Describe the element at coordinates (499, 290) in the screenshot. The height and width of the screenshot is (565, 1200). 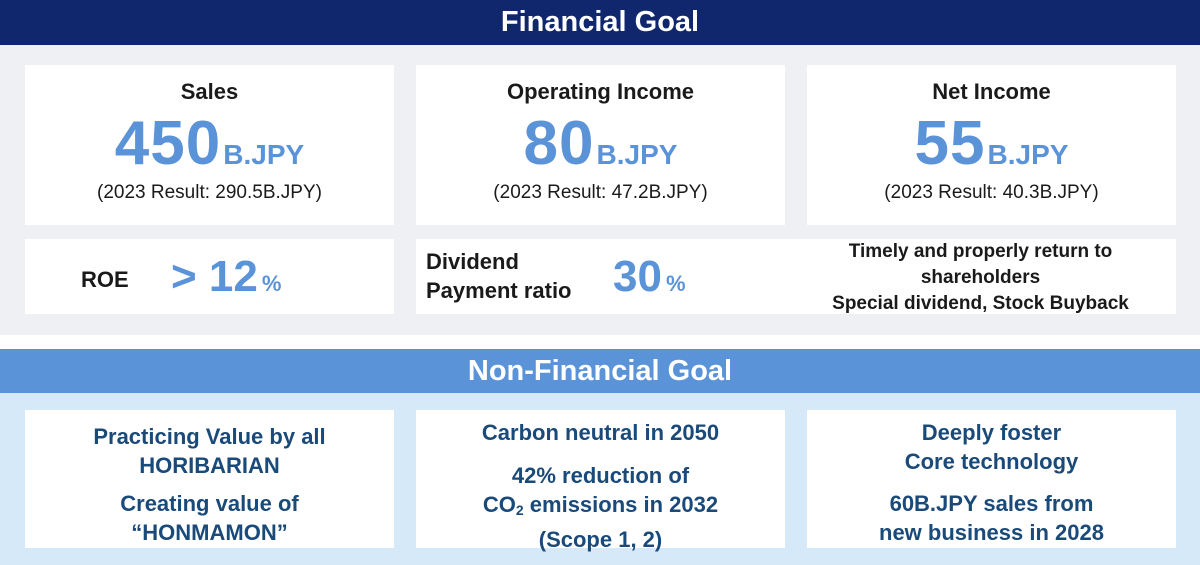
I see `dividend-label-line2: Payment ratio` at that location.